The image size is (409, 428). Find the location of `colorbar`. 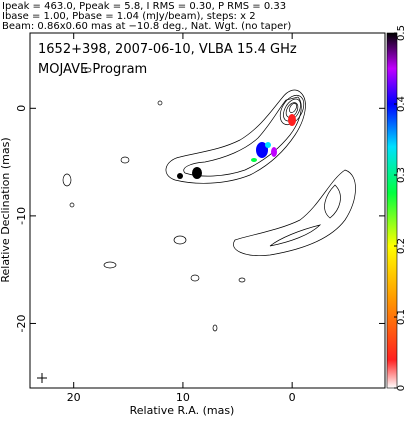

colorbar is located at coordinates (392, 210).